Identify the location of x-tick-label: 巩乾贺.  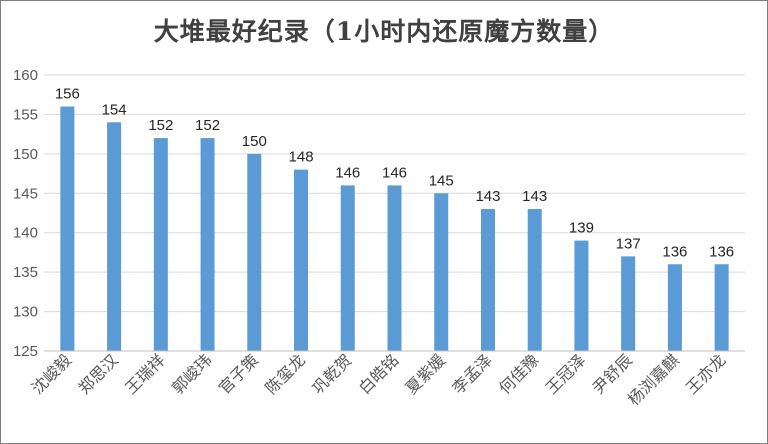
(331, 373).